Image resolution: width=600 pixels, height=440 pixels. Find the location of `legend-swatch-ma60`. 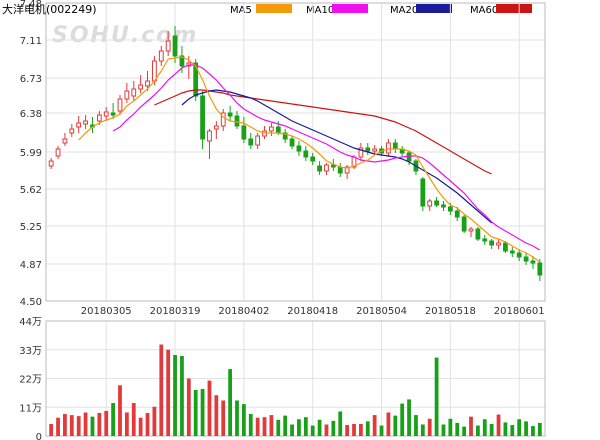

legend-swatch-ma60 is located at coordinates (514, 8).